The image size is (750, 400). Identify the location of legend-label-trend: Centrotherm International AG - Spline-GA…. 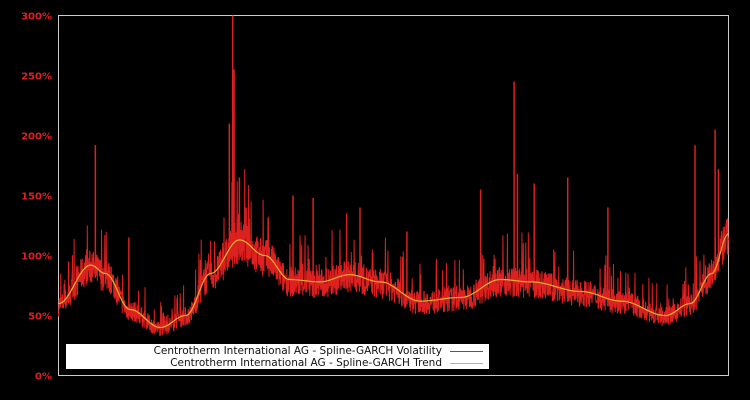
(306, 363).